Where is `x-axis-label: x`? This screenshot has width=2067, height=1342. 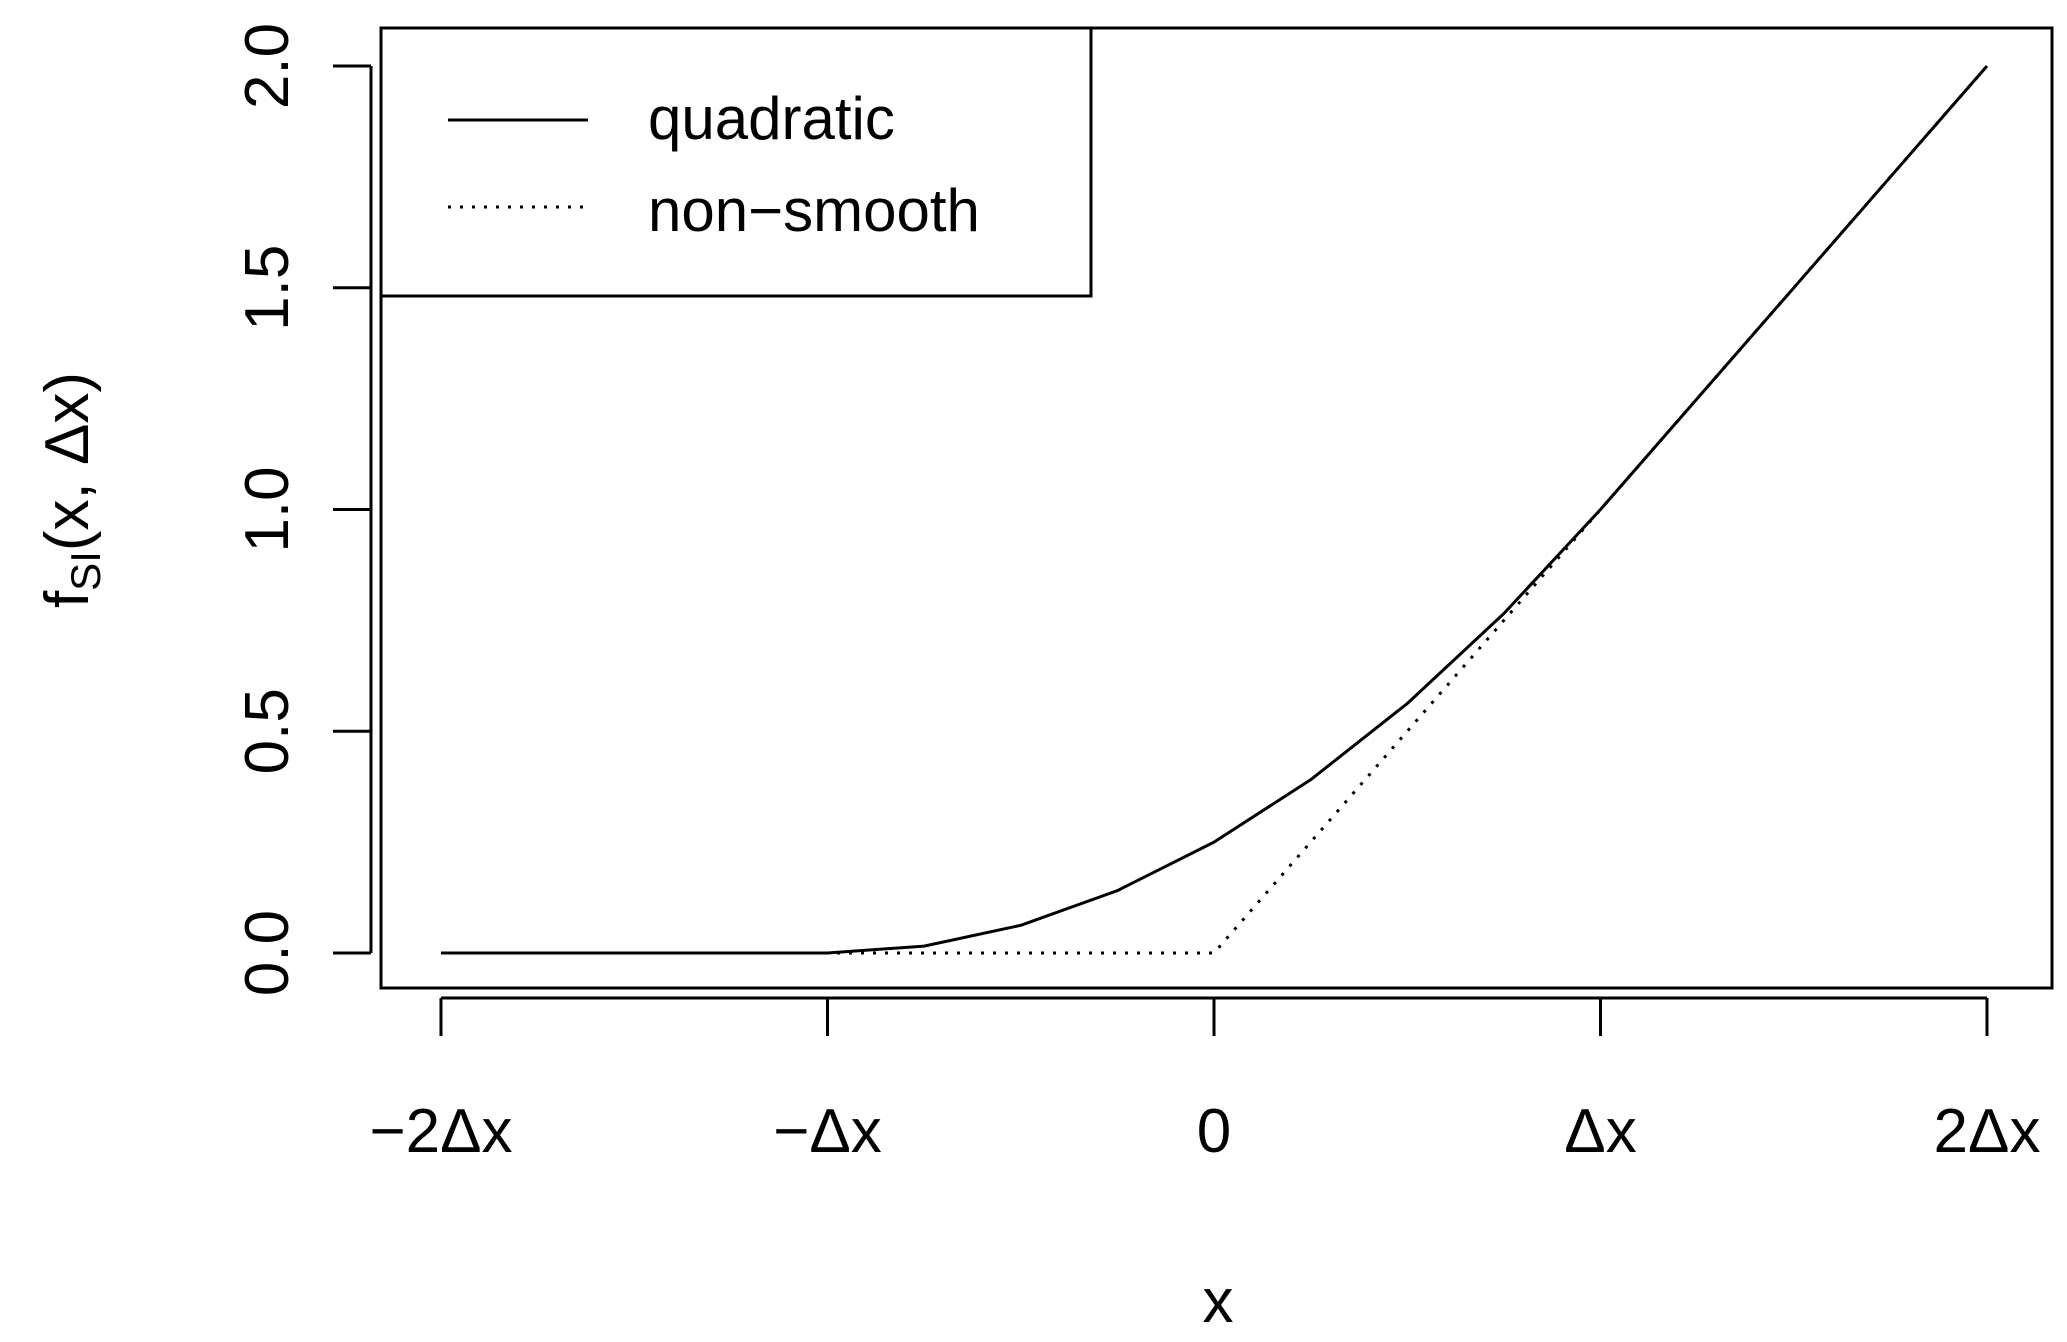 x-axis-label: x is located at coordinates (1218, 1301).